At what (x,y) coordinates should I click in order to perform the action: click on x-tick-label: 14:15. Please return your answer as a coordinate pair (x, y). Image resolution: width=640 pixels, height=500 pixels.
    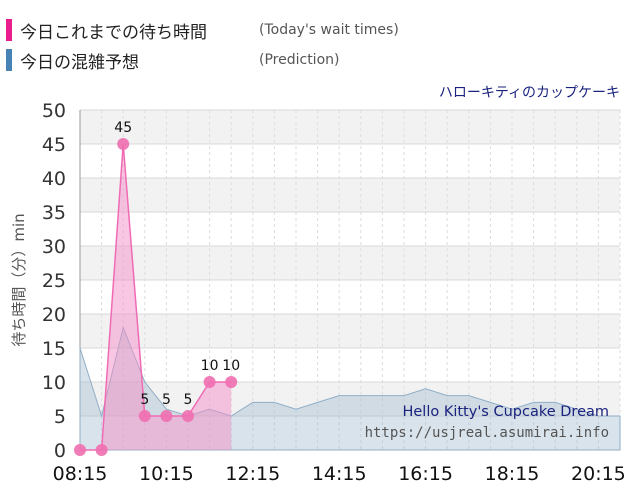
    Looking at the image, I should click on (339, 474).